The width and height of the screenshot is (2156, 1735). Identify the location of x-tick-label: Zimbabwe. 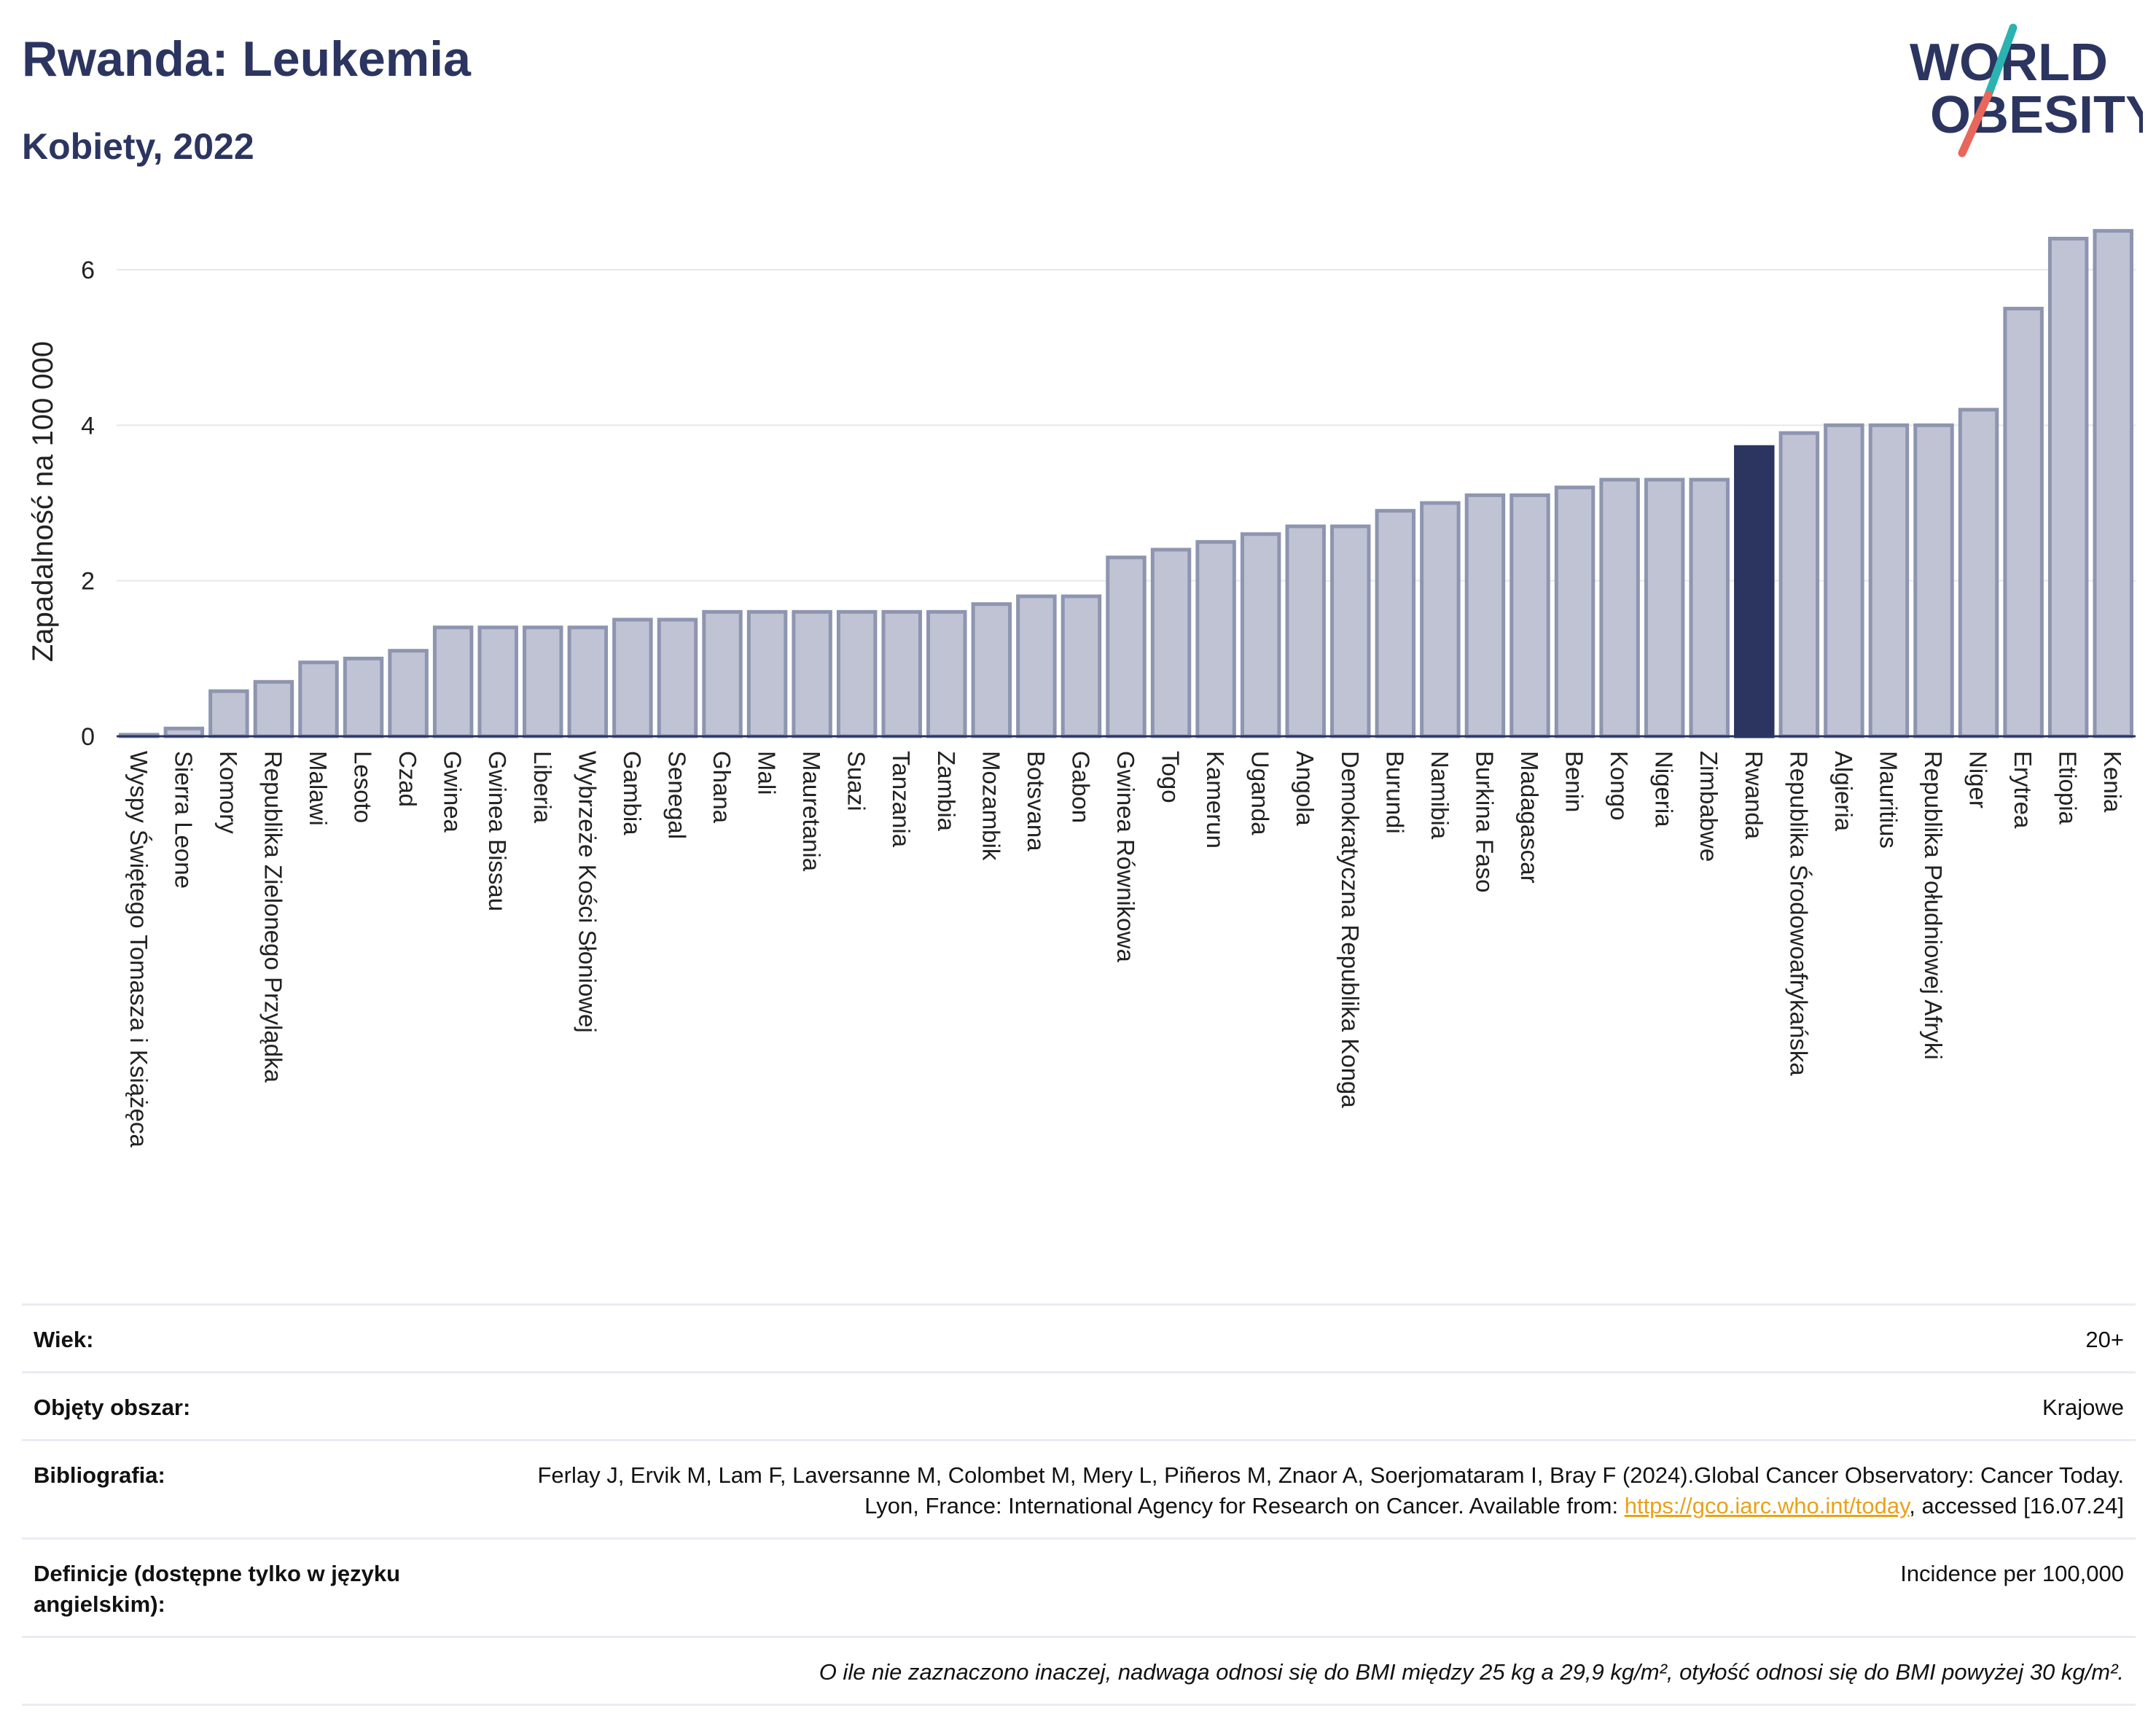
(1709, 806).